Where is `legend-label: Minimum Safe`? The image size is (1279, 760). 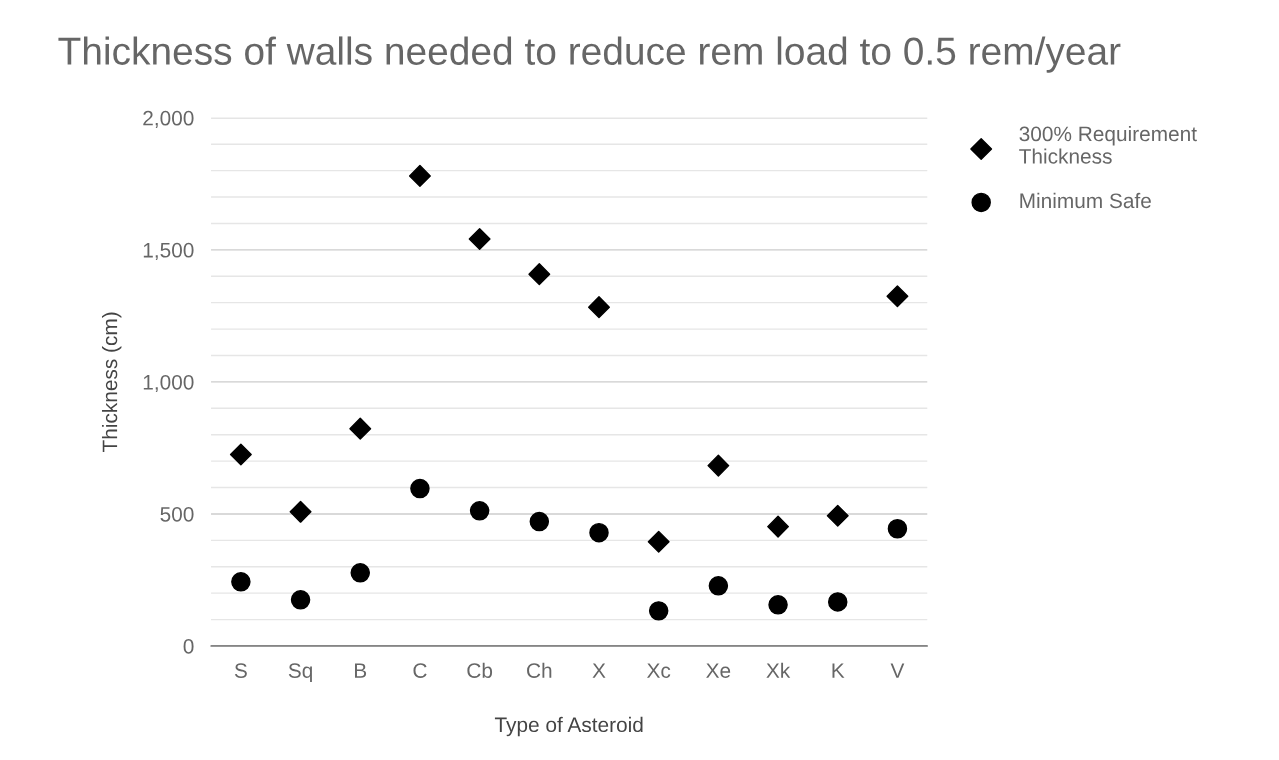 legend-label: Minimum Safe is located at coordinates (1085, 200).